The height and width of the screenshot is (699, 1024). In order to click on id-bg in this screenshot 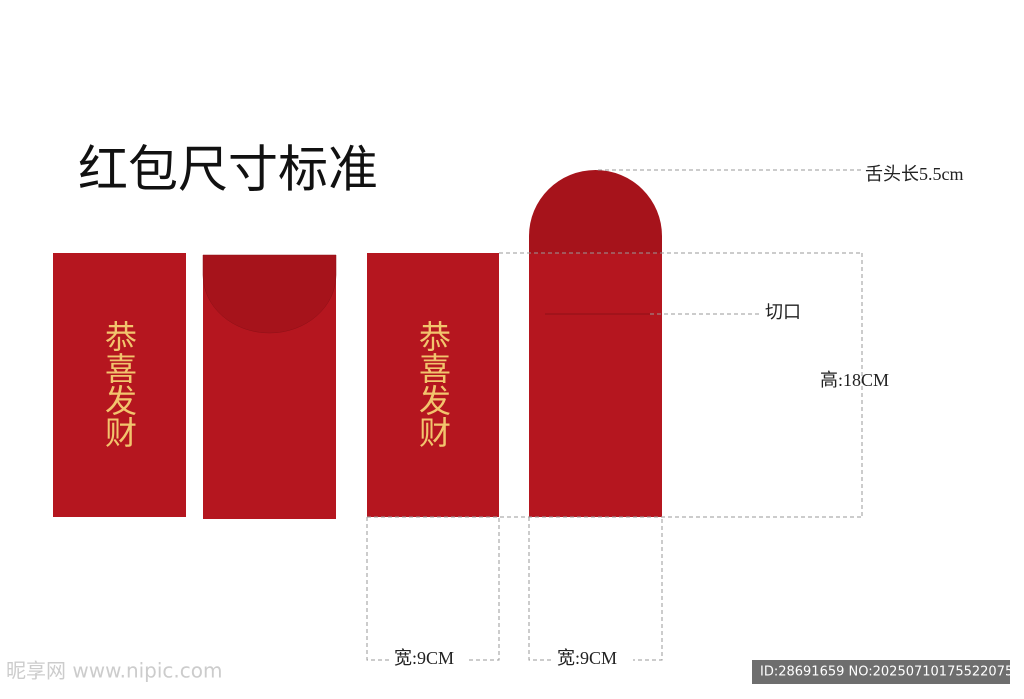, I will do `click(881, 672)`.